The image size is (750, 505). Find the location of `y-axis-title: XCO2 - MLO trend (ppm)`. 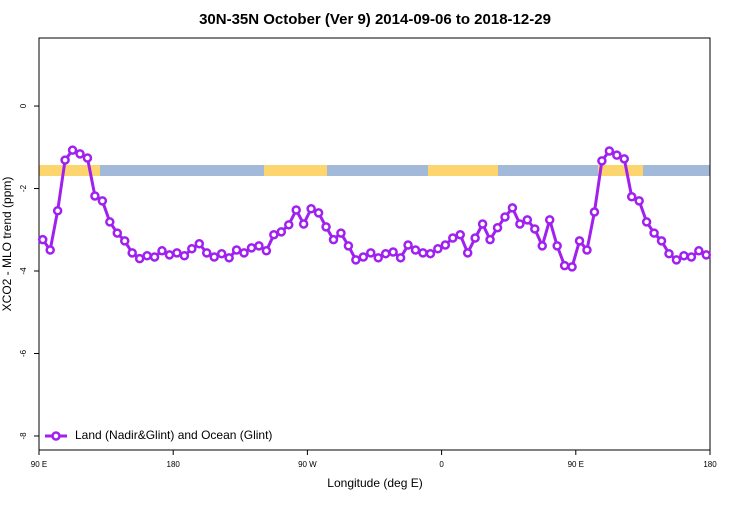

y-axis-title: XCO2 - MLO trend (ppm) is located at coordinates (7, 244).